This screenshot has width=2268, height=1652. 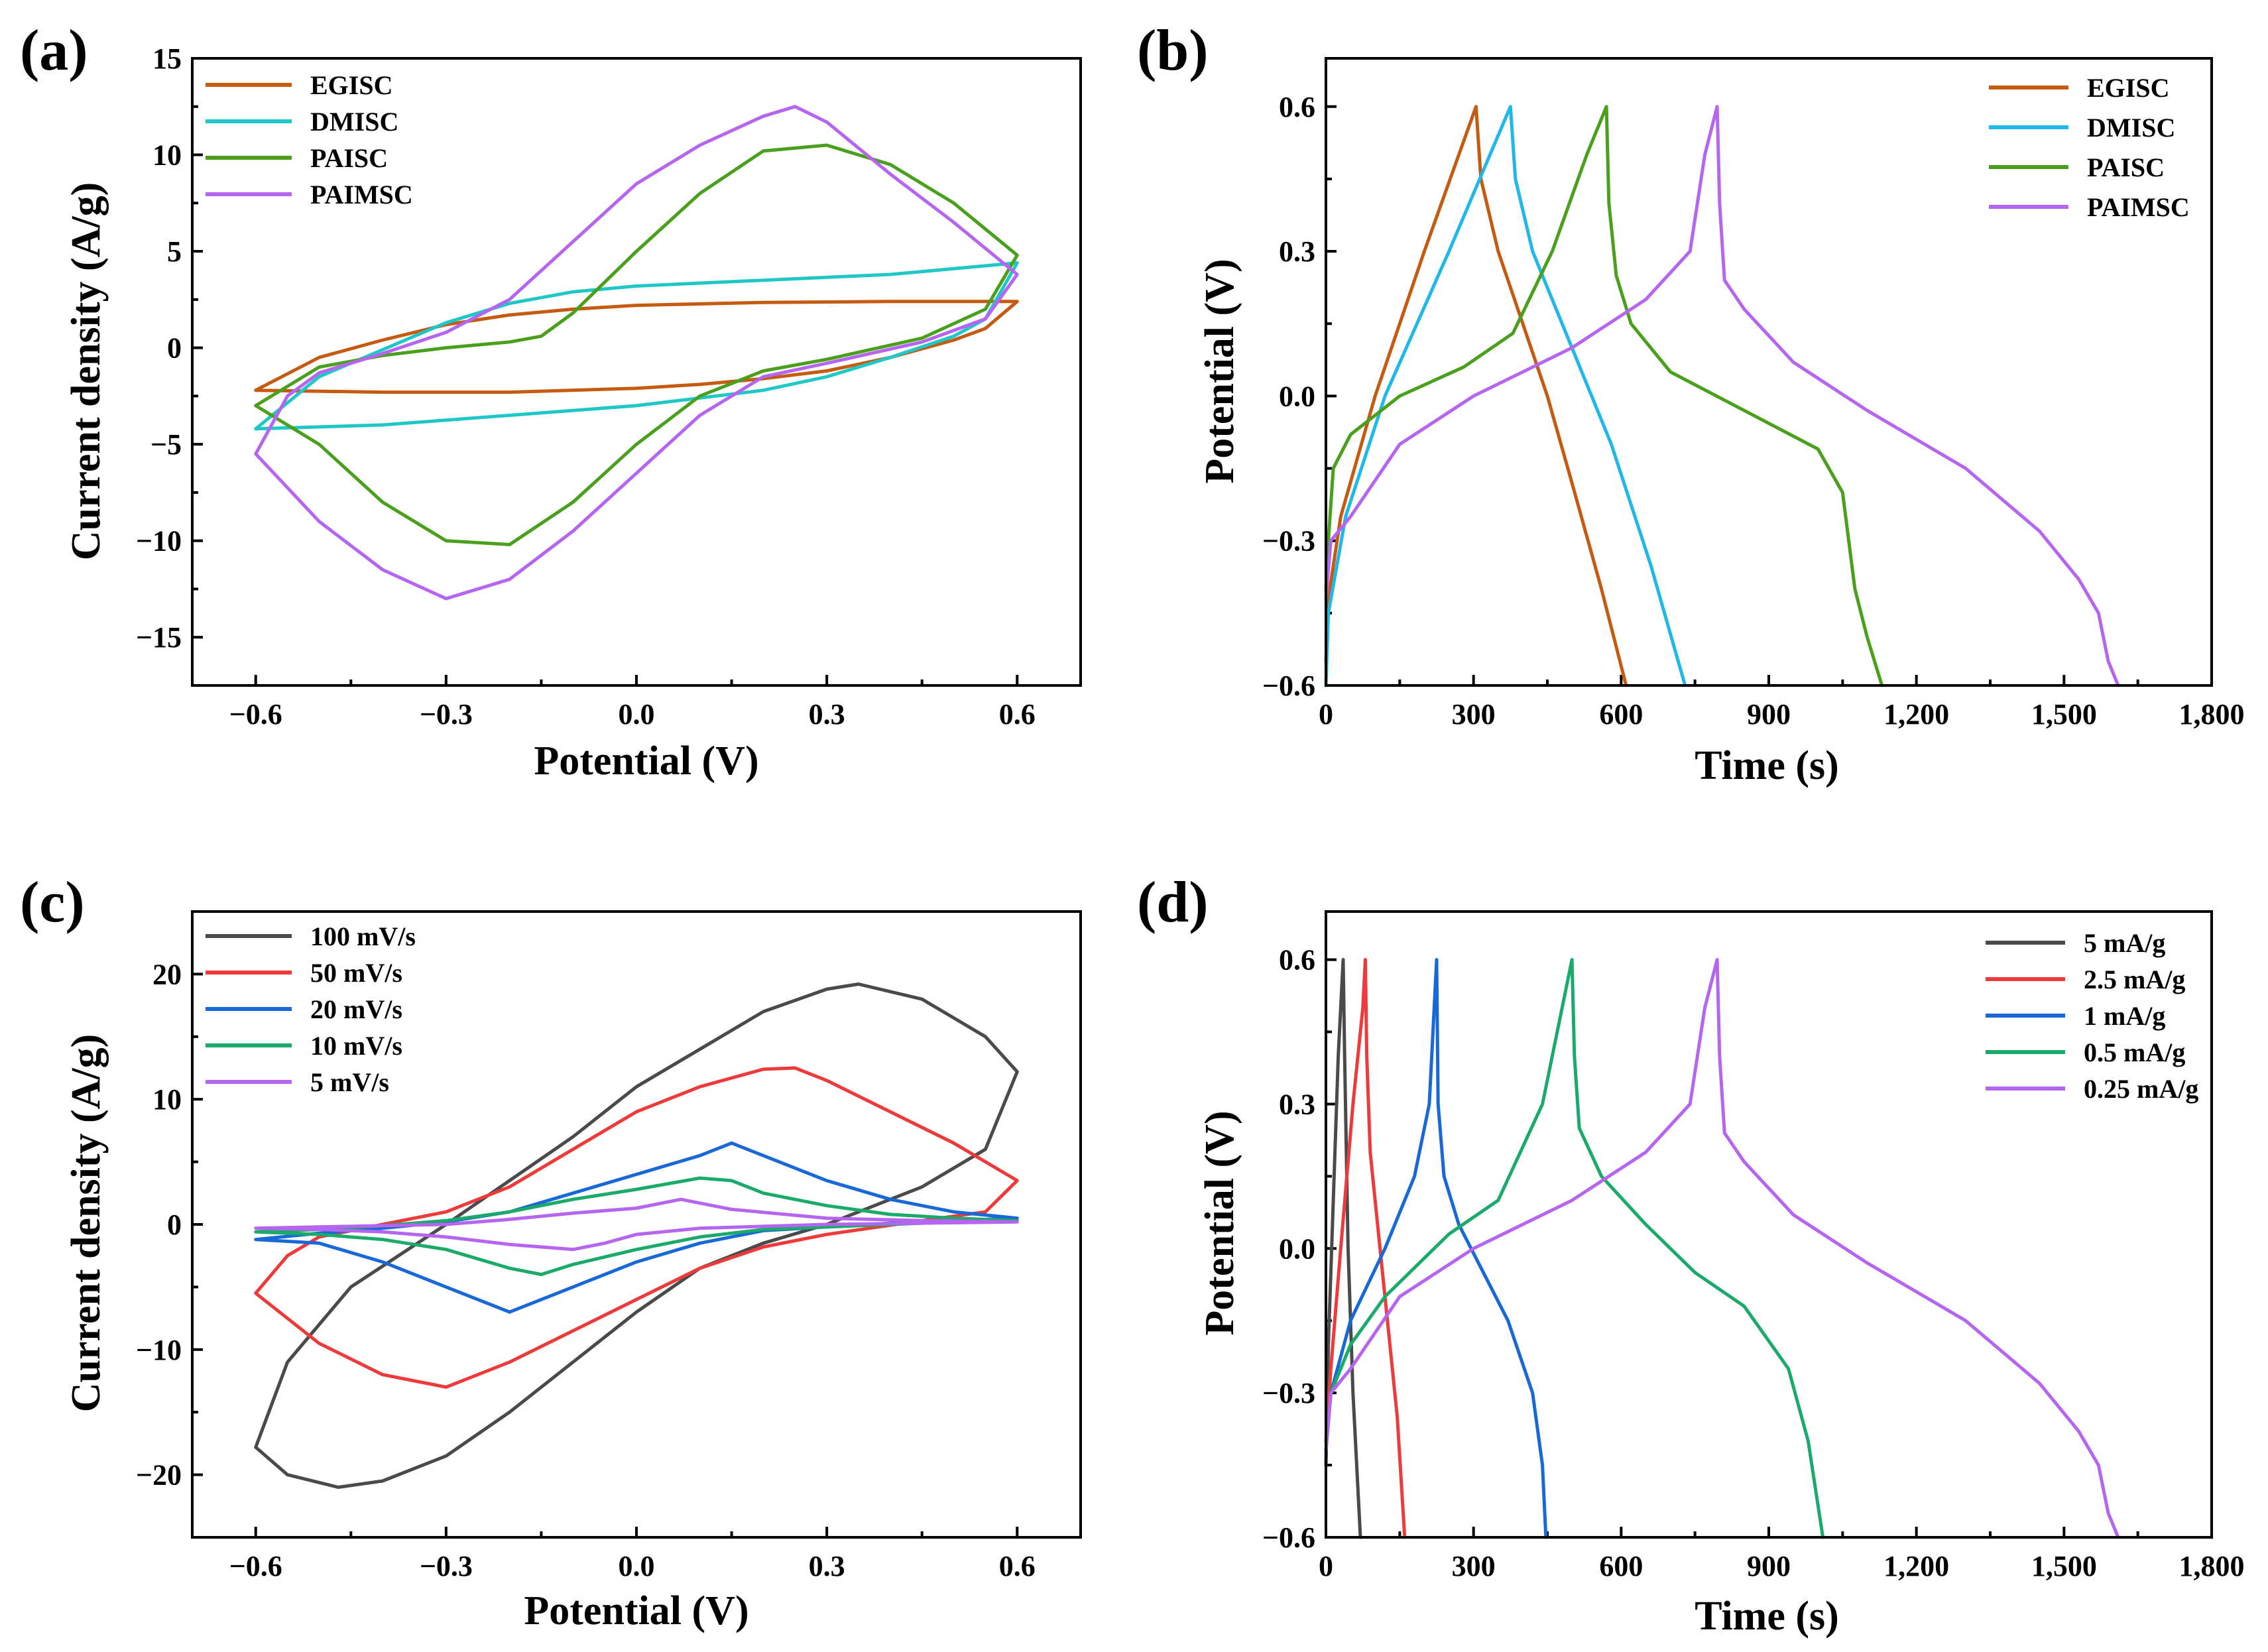 What do you see at coordinates (363, 936) in the screenshot?
I see `panel-c-legend-label: 100 mV/s` at bounding box center [363, 936].